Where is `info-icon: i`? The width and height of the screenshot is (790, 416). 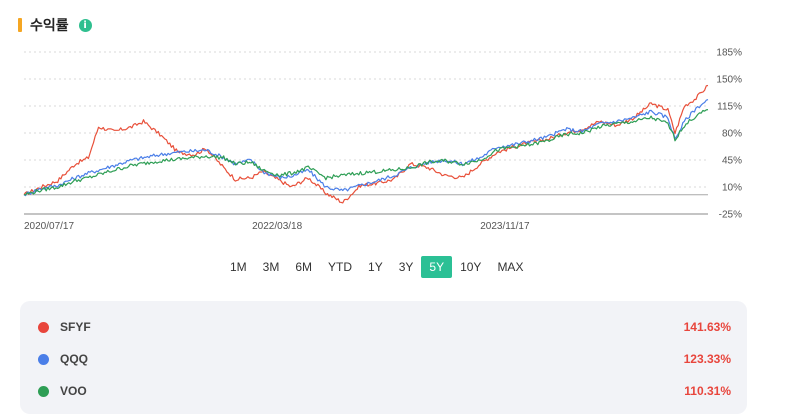 info-icon: i is located at coordinates (85, 25).